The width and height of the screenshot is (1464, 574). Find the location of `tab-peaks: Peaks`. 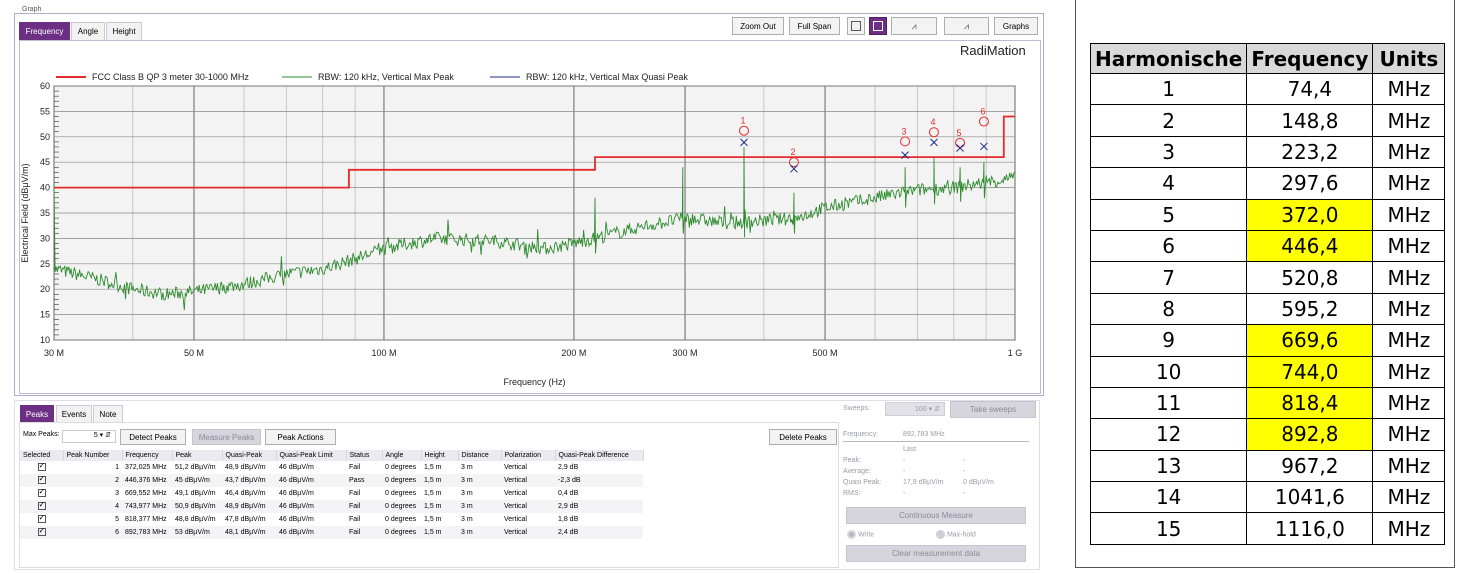

tab-peaks: Peaks is located at coordinates (37, 413).